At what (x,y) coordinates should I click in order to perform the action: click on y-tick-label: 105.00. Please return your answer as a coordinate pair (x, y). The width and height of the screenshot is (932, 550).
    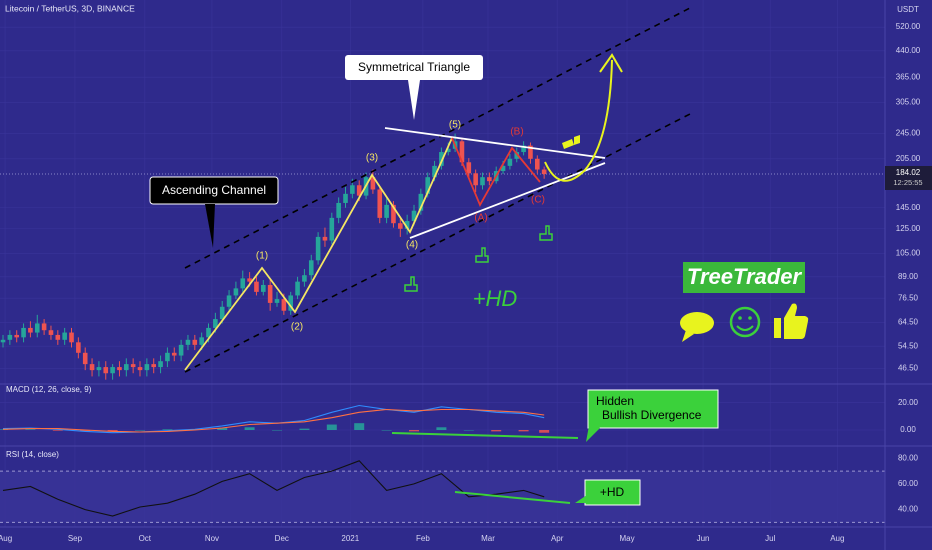
    Looking at the image, I should click on (908, 253).